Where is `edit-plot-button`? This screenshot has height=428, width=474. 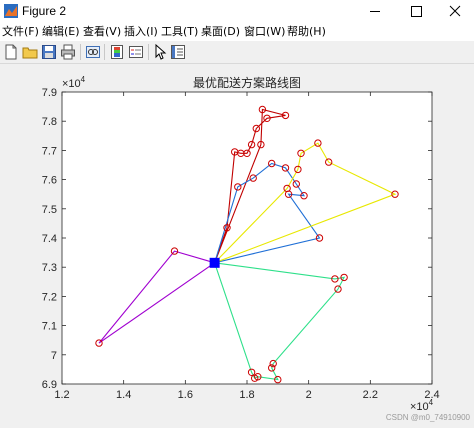
edit-plot-button is located at coordinates (160, 52).